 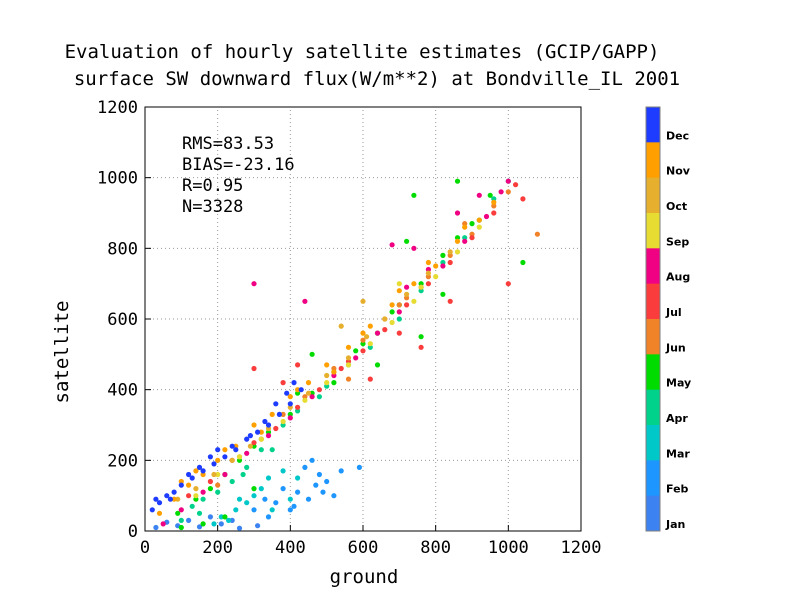 I want to click on colorbar-label-jan: Jan, so click(x=675, y=524).